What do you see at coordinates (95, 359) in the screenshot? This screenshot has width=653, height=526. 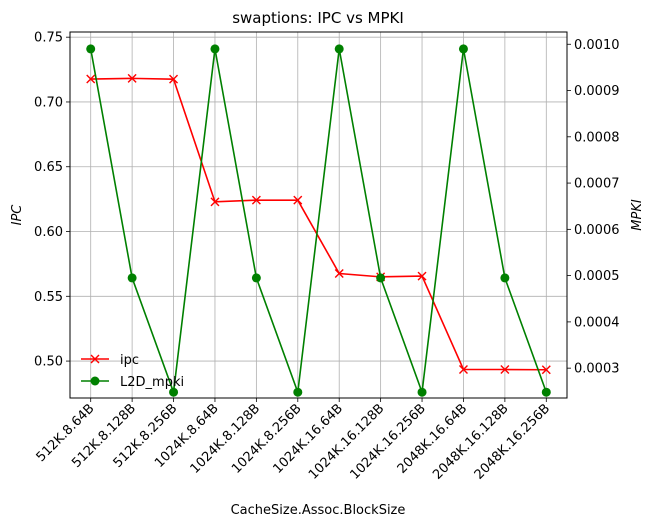 I see `legend-marker-ipc` at bounding box center [95, 359].